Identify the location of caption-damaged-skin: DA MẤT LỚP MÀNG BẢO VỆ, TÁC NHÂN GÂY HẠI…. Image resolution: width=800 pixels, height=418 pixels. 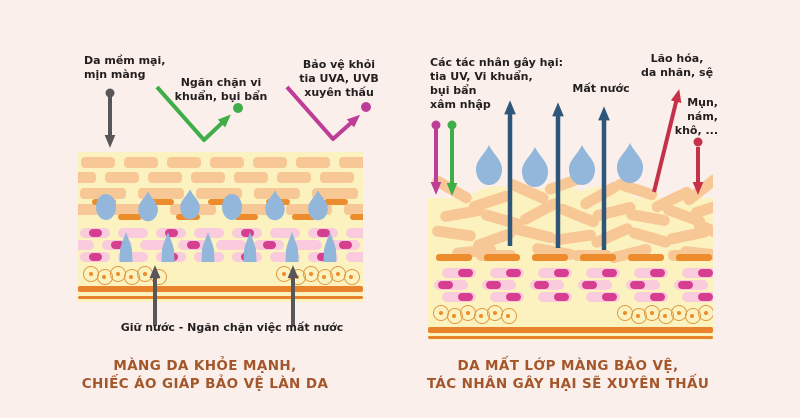
(568, 375).